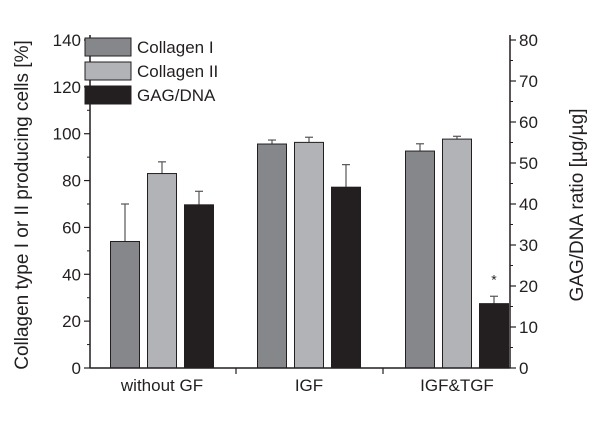 The height and width of the screenshot is (424, 600). What do you see at coordinates (528, 245) in the screenshot?
I see `y-tick-label-right: 30` at bounding box center [528, 245].